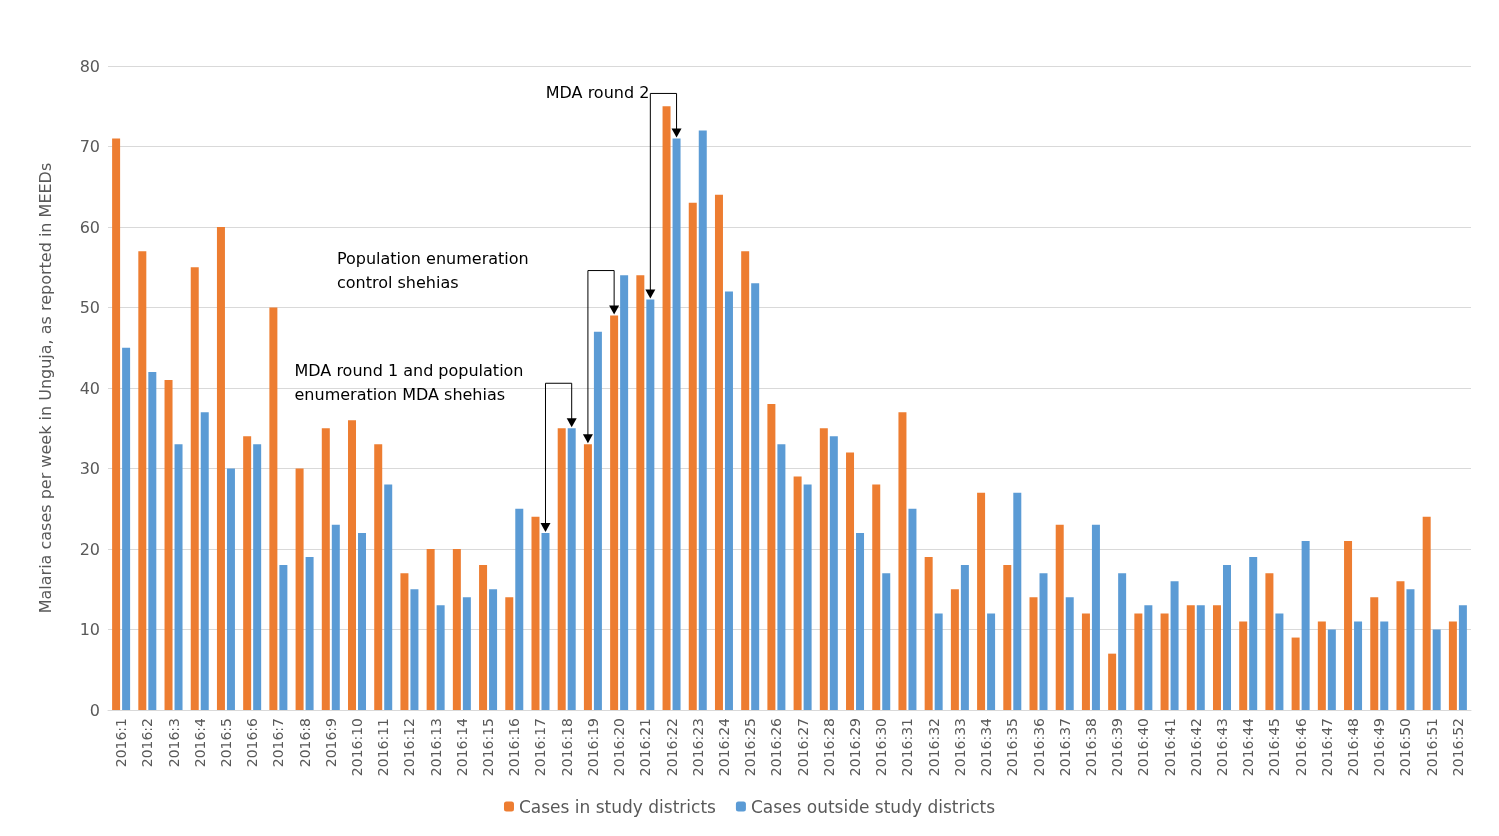 This screenshot has width=1499, height=836. Describe the element at coordinates (89, 146) in the screenshot. I see `y-tick-label: 70` at that location.